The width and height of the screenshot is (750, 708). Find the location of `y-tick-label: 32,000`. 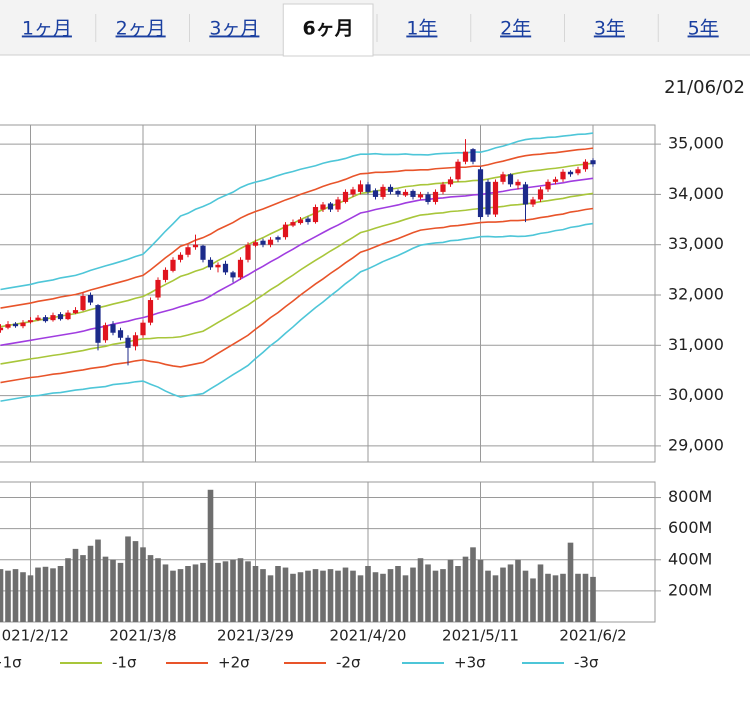

y-tick-label: 32,000 is located at coordinates (696, 294).